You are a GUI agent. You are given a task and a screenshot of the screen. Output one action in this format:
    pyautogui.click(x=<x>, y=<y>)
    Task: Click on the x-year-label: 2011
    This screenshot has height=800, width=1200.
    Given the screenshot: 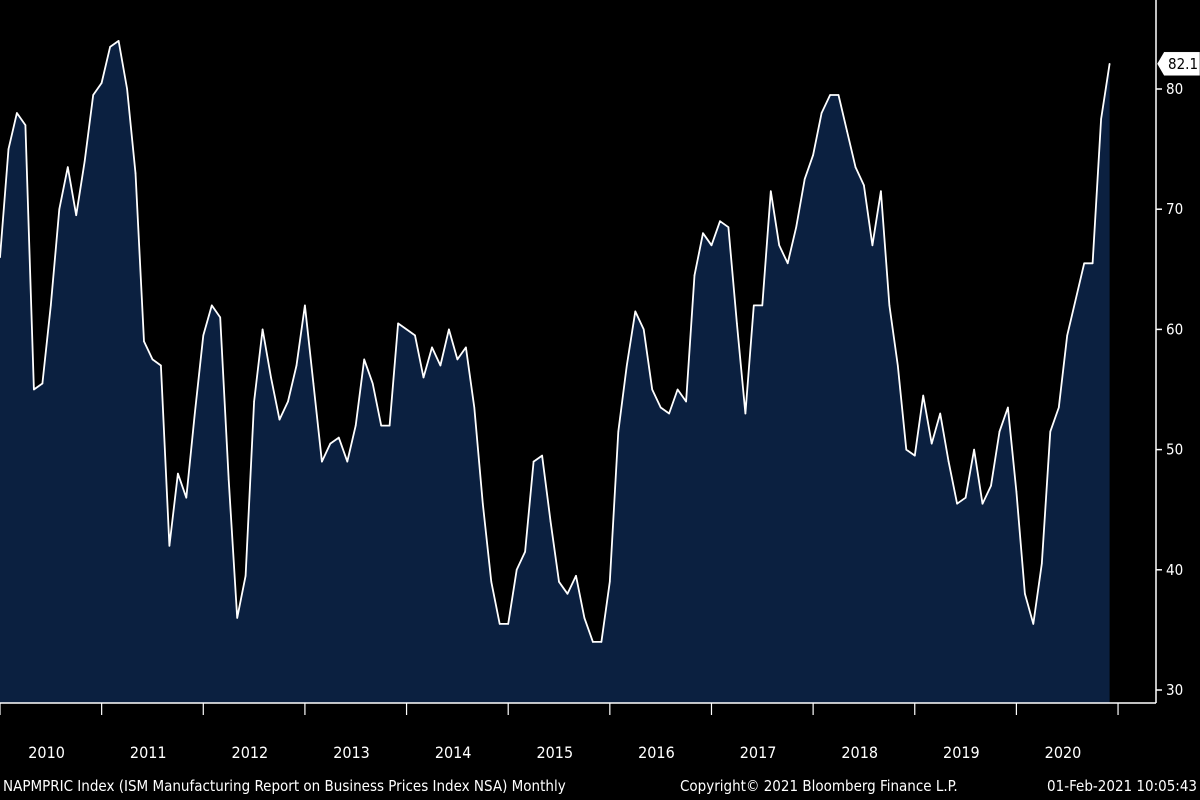 What is the action you would take?
    pyautogui.click(x=148, y=752)
    